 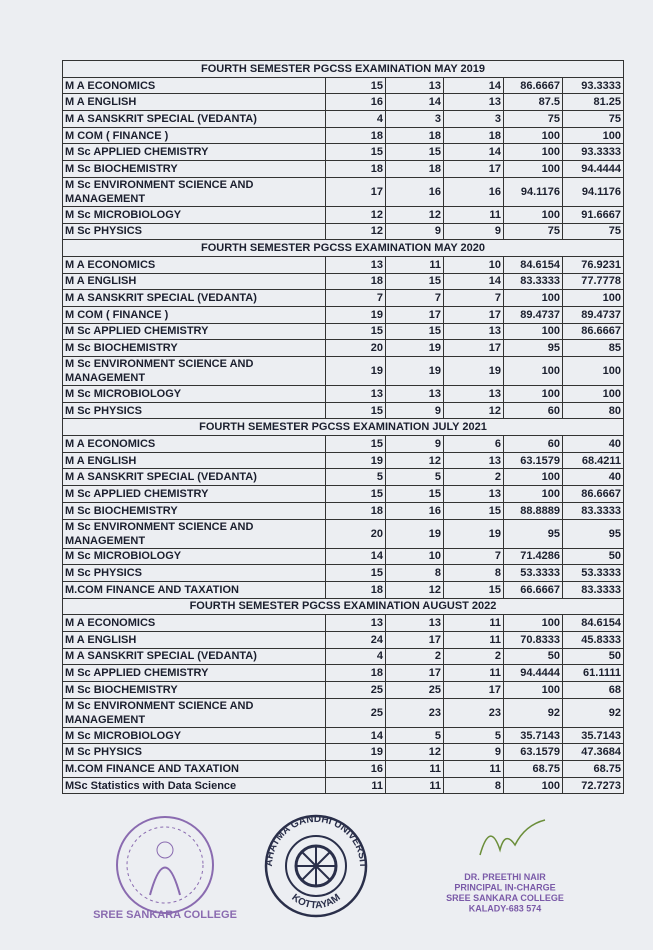 I want to click on number-cell: 91.6667, so click(x=593, y=214).